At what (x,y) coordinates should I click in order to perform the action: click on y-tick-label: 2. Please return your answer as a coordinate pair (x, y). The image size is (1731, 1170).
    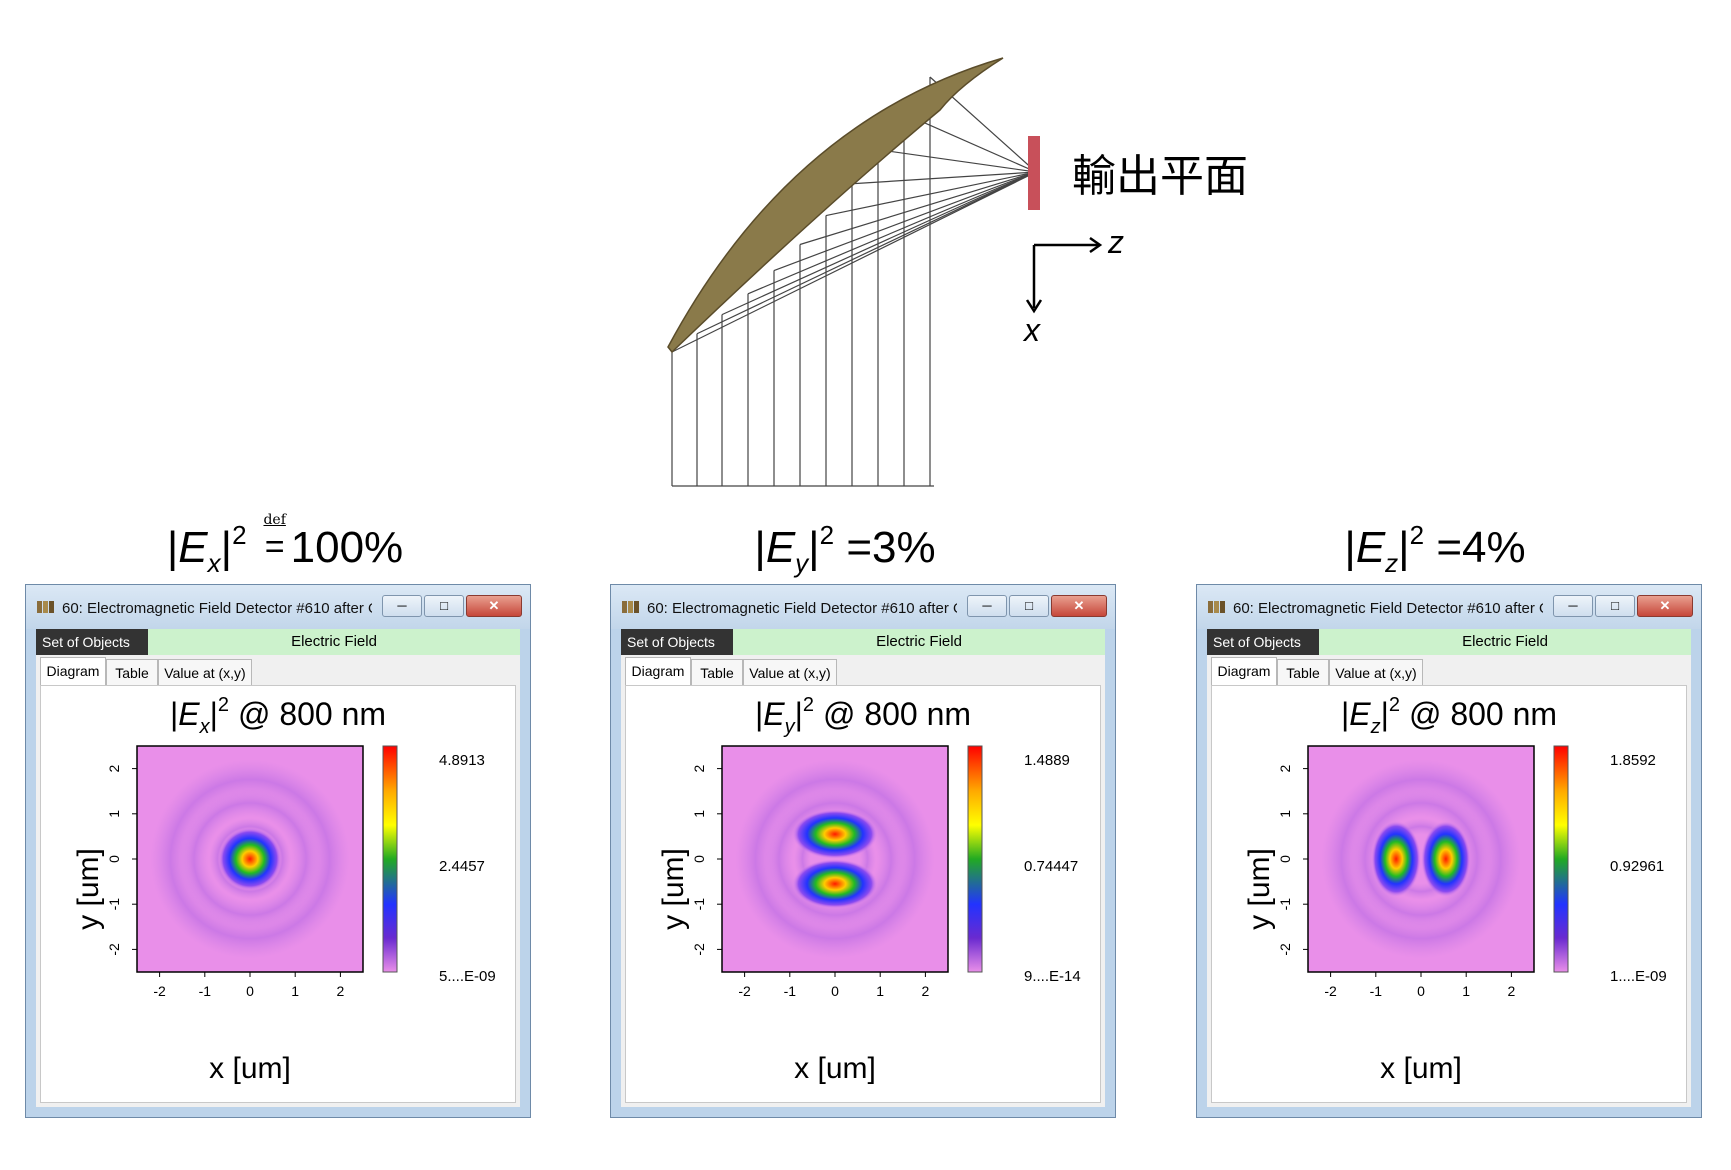
    Looking at the image, I should click on (1285, 768).